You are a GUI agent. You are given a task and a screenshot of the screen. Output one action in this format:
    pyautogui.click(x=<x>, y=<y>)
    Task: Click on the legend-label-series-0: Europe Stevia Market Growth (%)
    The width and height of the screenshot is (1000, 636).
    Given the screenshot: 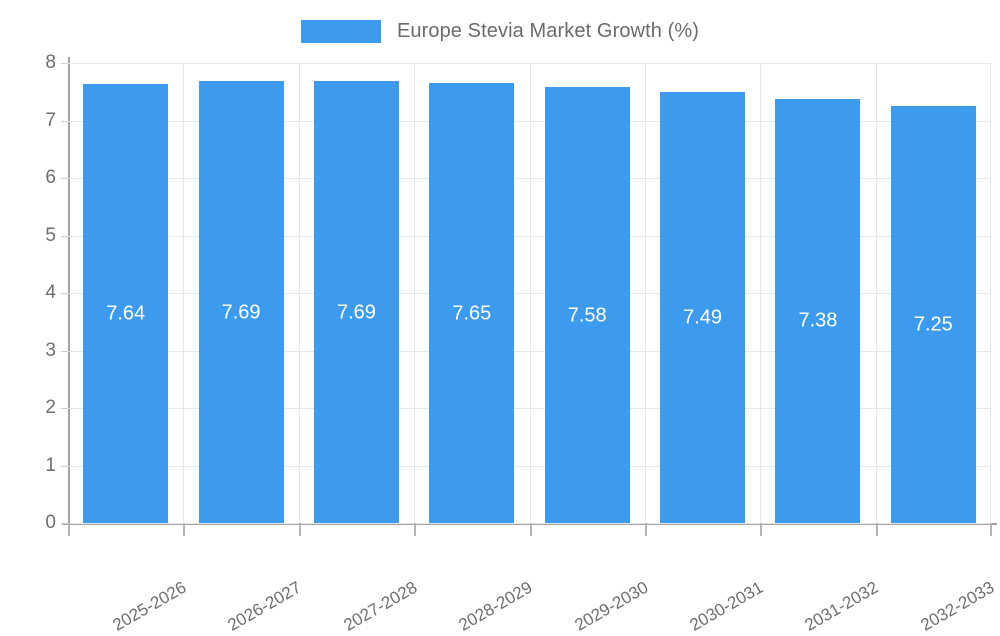 What is the action you would take?
    pyautogui.click(x=548, y=30)
    